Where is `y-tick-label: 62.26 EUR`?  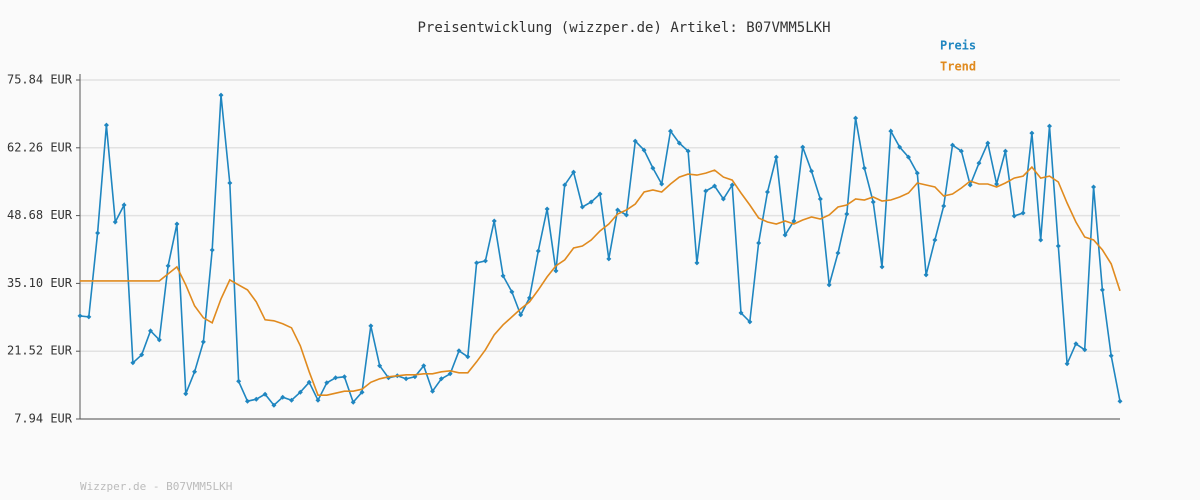
y-tick-label: 62.26 EUR is located at coordinates (40, 147).